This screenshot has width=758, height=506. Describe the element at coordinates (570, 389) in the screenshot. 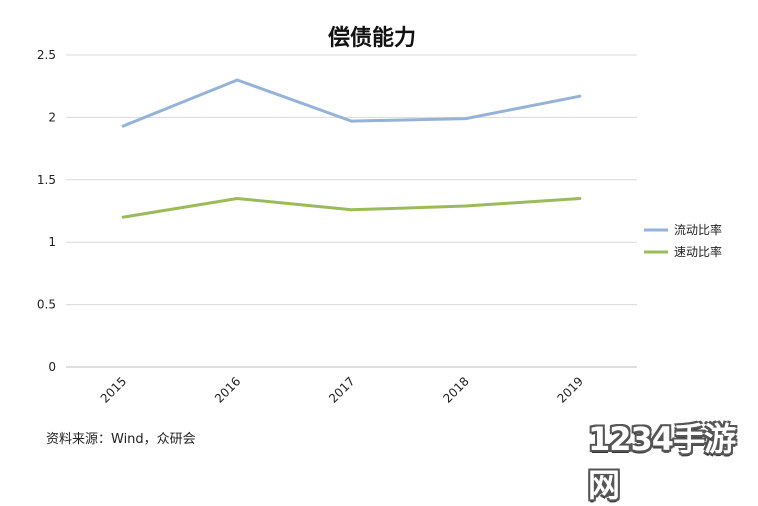

I see `x-tick-label: 2019` at that location.